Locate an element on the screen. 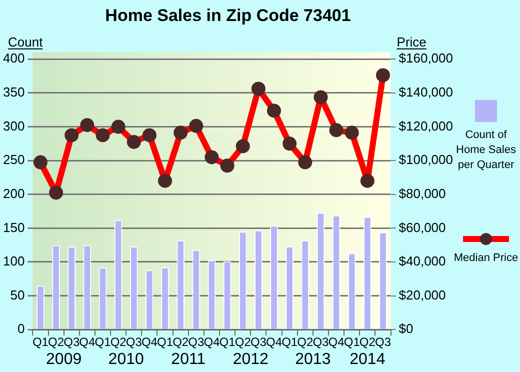 This screenshot has height=372, width=520. text: 2009 is located at coordinates (64, 359).